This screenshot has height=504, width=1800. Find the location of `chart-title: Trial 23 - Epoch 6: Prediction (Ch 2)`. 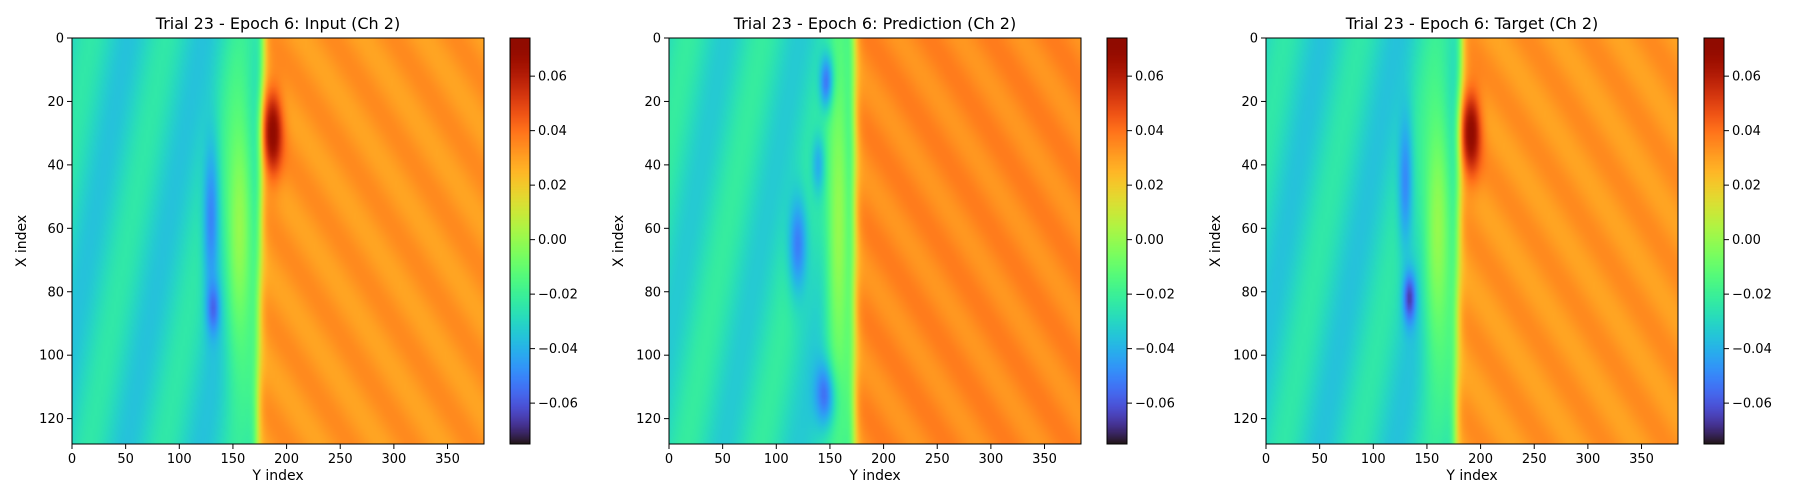

chart-title: Trial 23 - Epoch 6: Prediction (Ch 2) is located at coordinates (874, 23).